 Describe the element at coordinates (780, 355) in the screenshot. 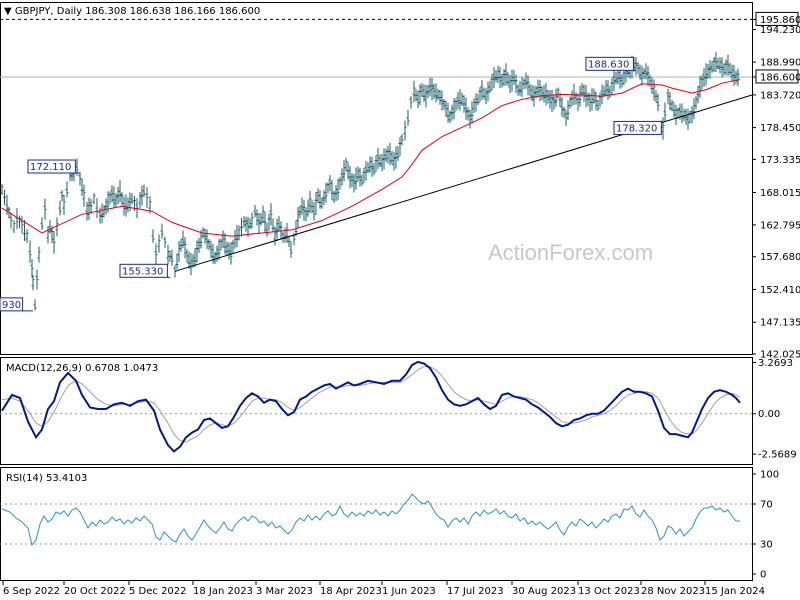

I see `price-y-tick-label: 142.025` at that location.